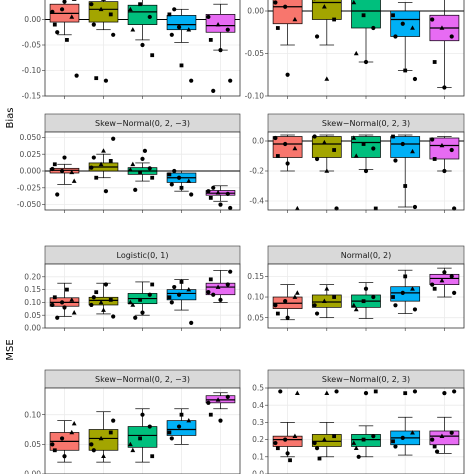 The image size is (474, 474). Describe the element at coordinates (143, 255) in the screenshot. I see `facet-title: Logistic(0, 1)` at that location.